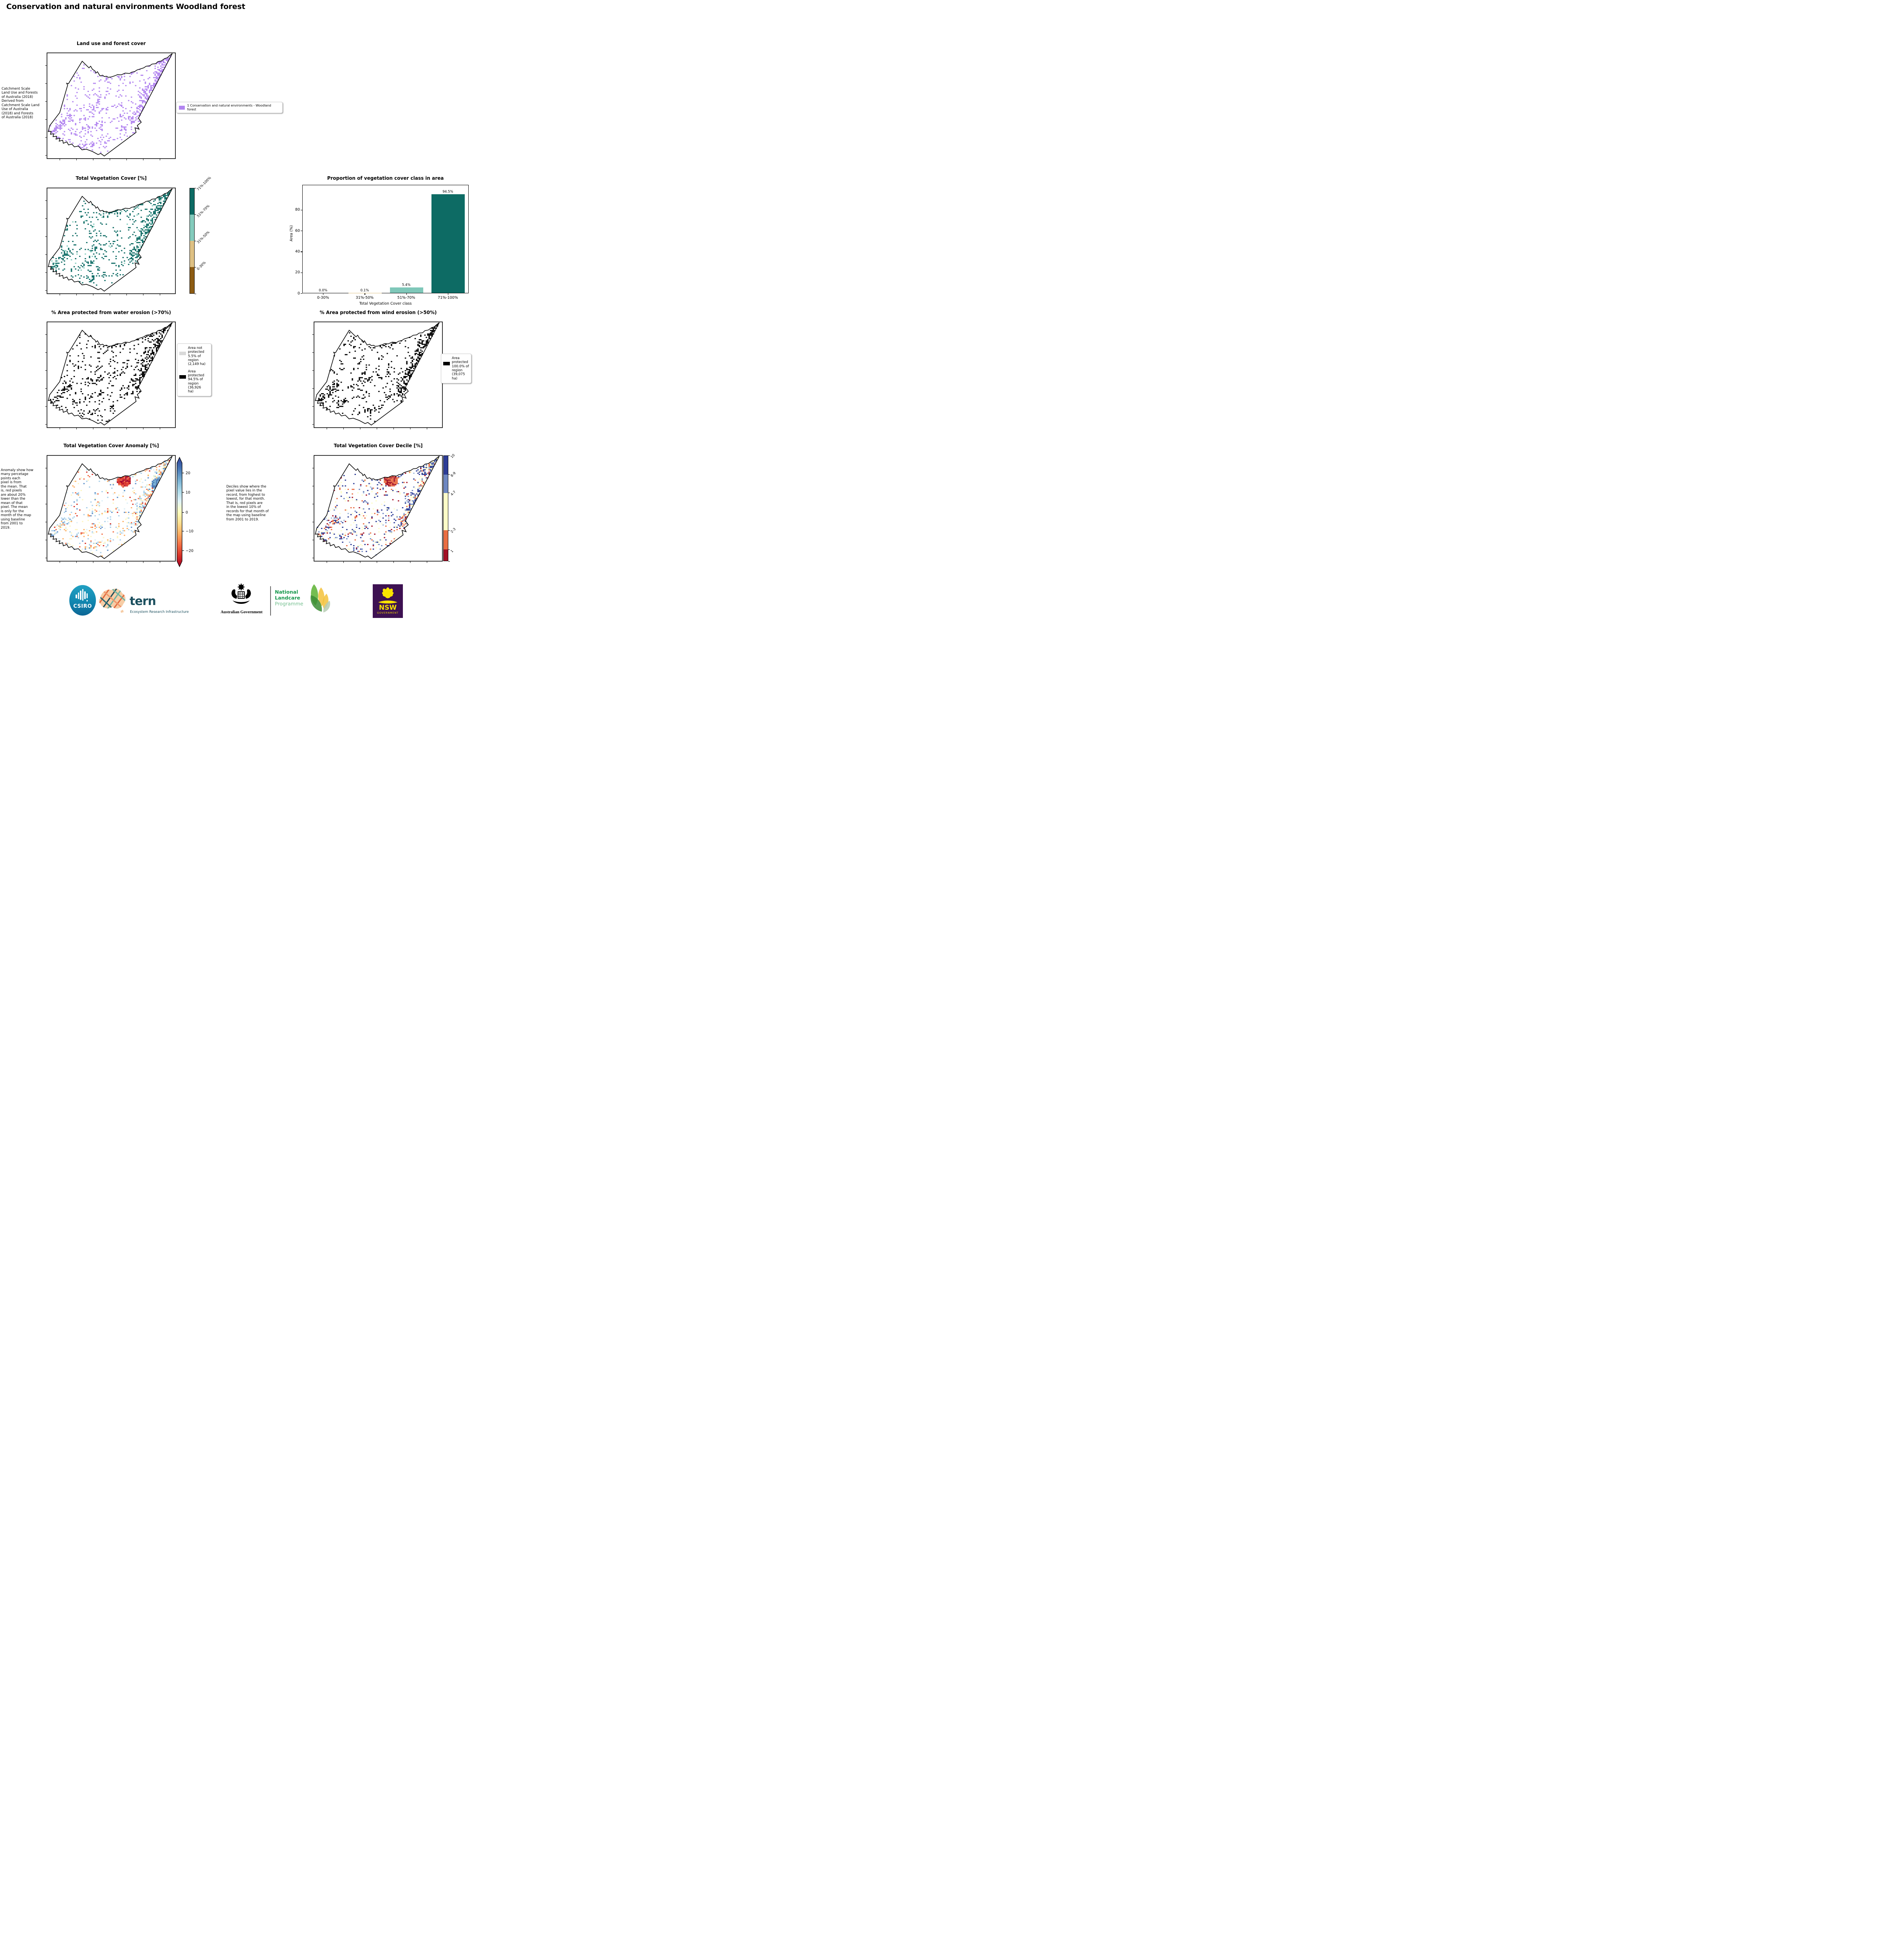 This screenshot has height=1958, width=1904. Describe the element at coordinates (112, 178) in the screenshot. I see `vegcover-title: Total Vegetation Cover [%]` at that location.